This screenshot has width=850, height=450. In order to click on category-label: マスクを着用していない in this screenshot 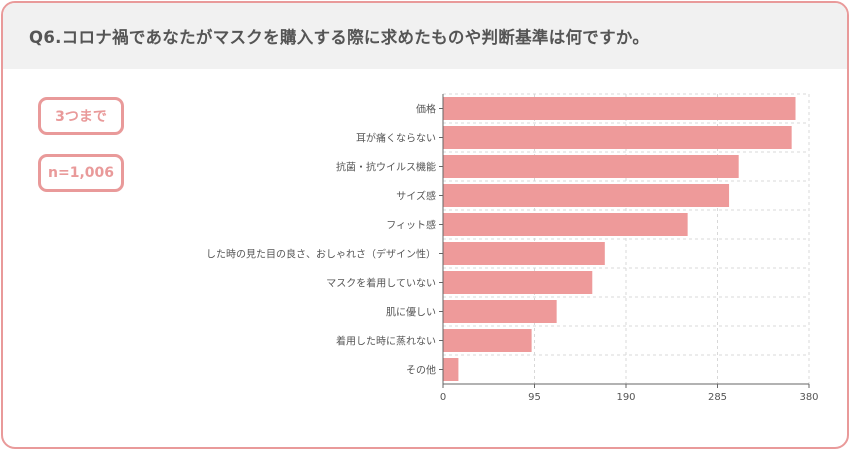, I will do `click(381, 283)`.